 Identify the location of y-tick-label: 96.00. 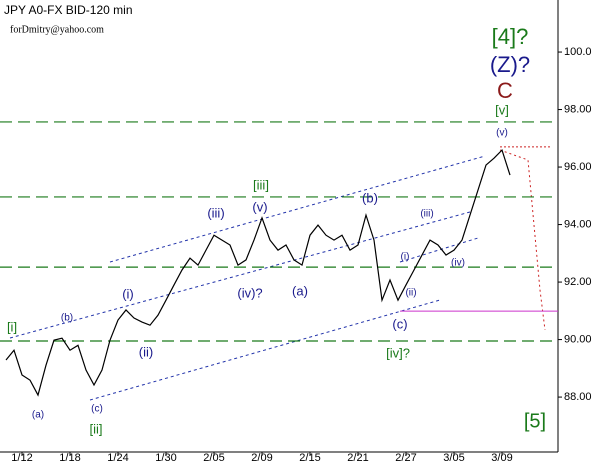
(578, 167).